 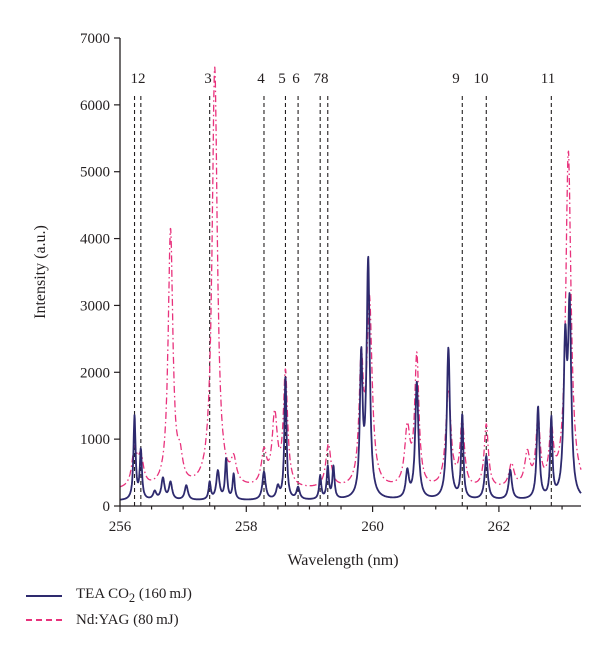 What do you see at coordinates (107, 507) in the screenshot?
I see `y-tick-label: 0` at bounding box center [107, 507].